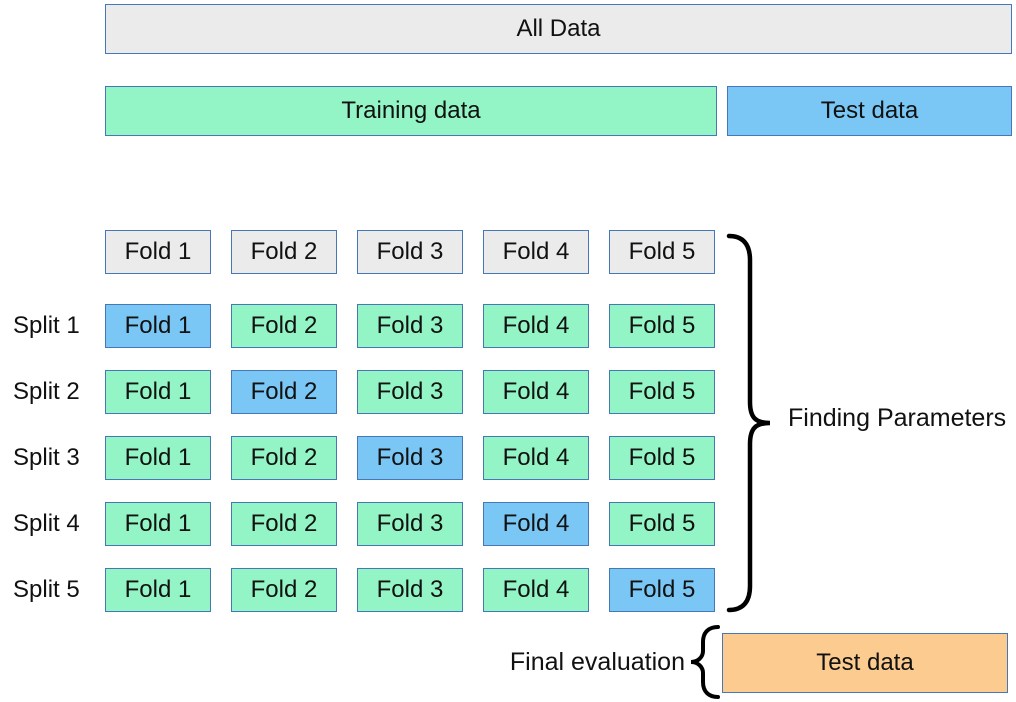 The image size is (1016, 702). I want to click on all-data-bar: All Data, so click(558, 29).